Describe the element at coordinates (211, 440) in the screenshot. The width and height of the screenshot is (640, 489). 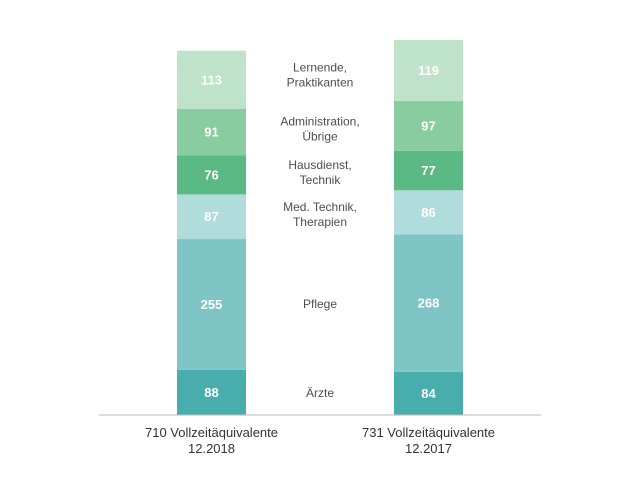
I see `x-tick-label: 710 Vollzeitäquivalente 12.2018` at that location.